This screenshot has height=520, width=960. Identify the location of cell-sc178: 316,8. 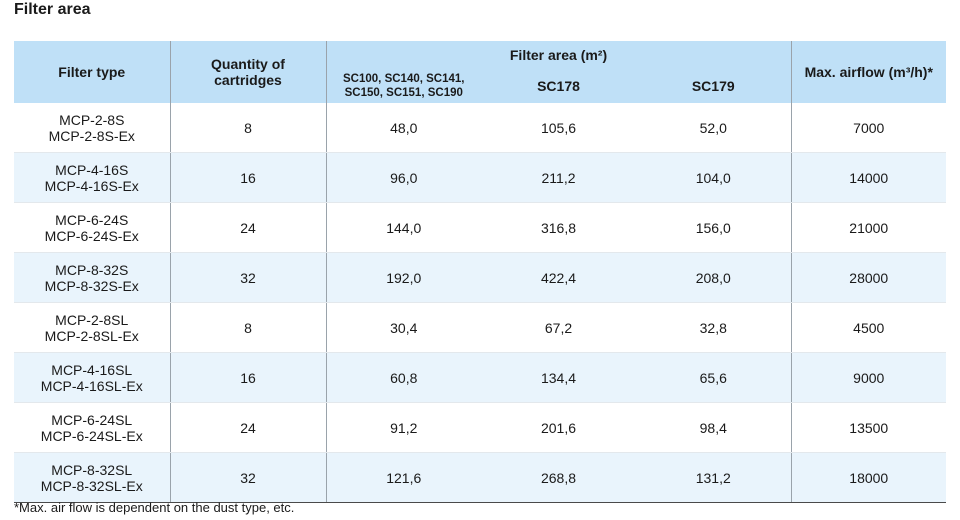
(558, 227).